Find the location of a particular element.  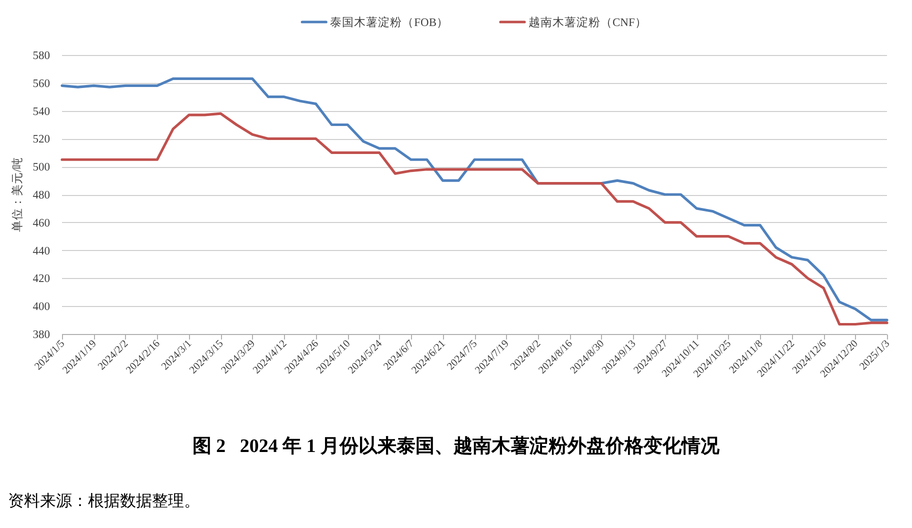

y-tick-label: 580 is located at coordinates (41, 56).